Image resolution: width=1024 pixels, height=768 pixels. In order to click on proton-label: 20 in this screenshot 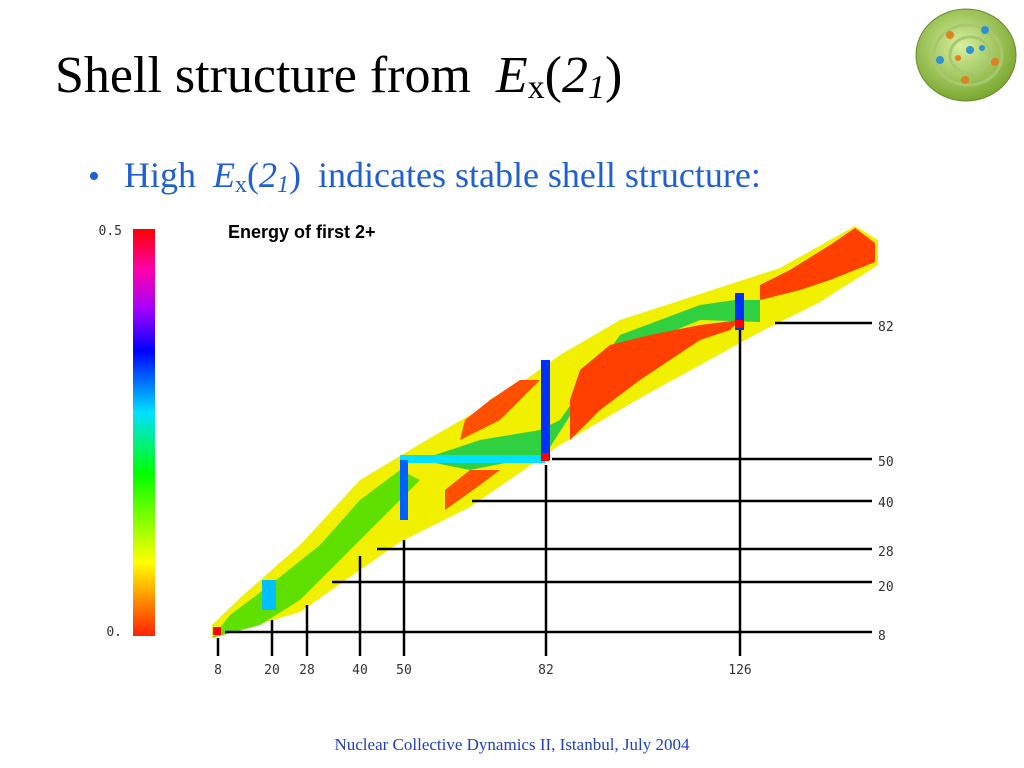, I will do `click(886, 587)`.